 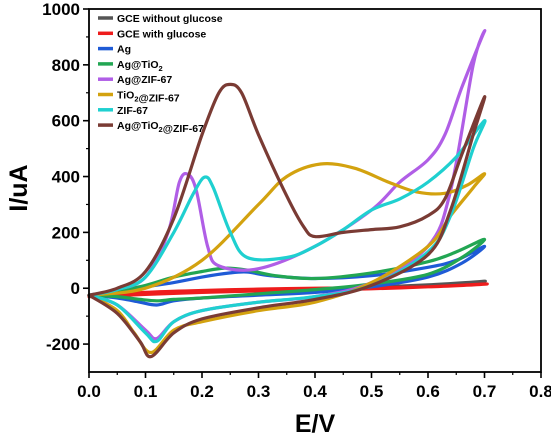 I want to click on legend-label: Ag, so click(x=124, y=50).